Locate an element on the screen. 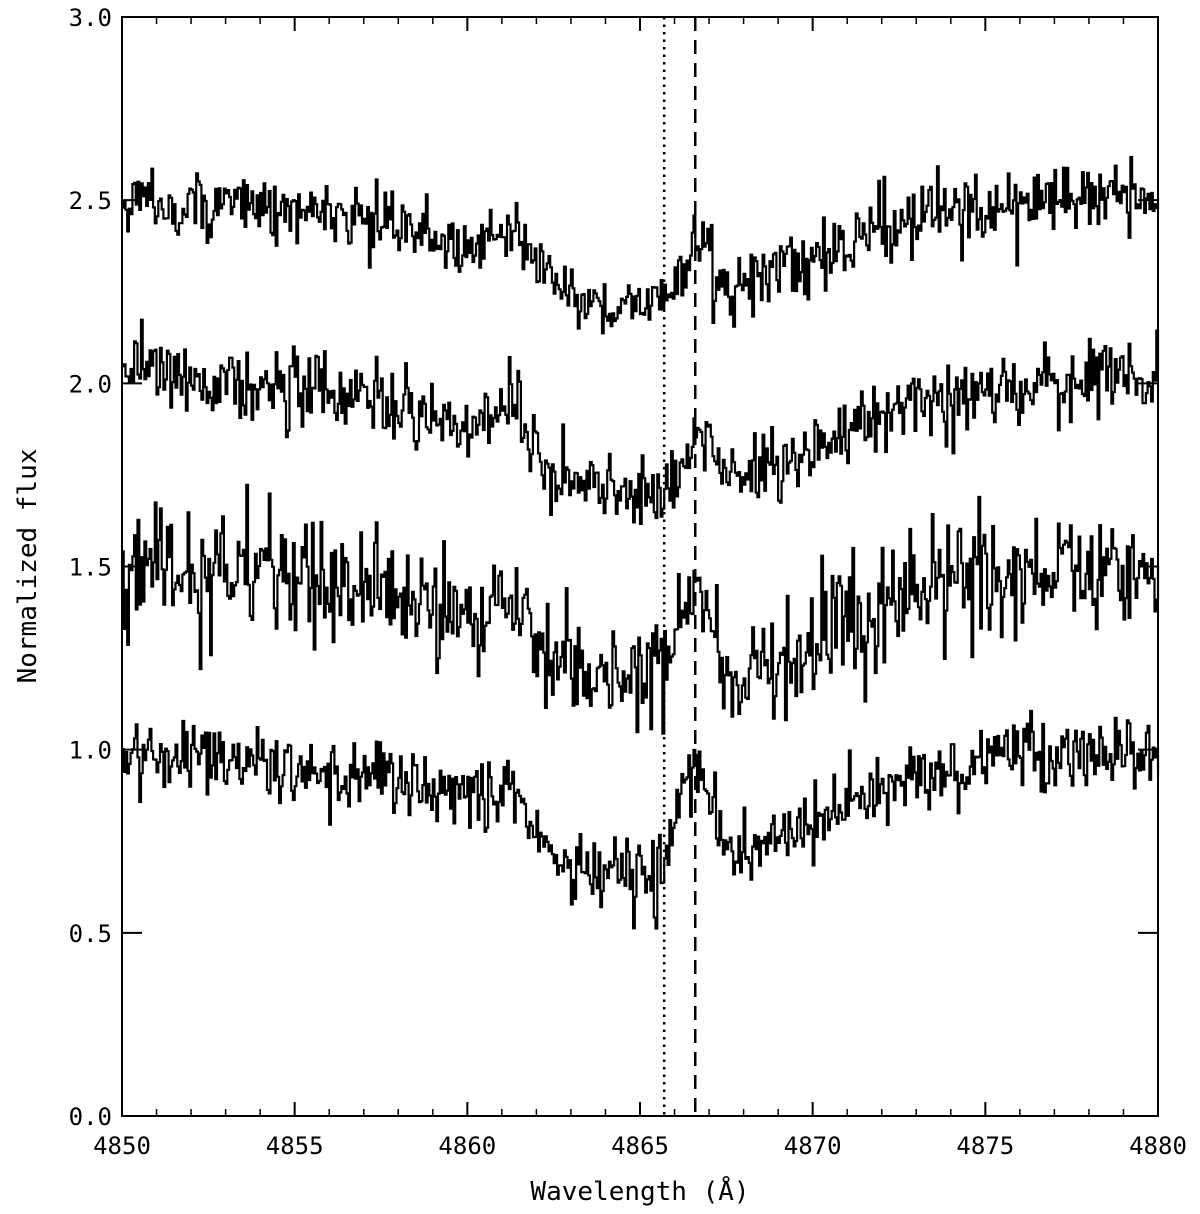 The width and height of the screenshot is (1200, 1214). x-axis-title: Wavelength (Å) is located at coordinates (639, 1191).